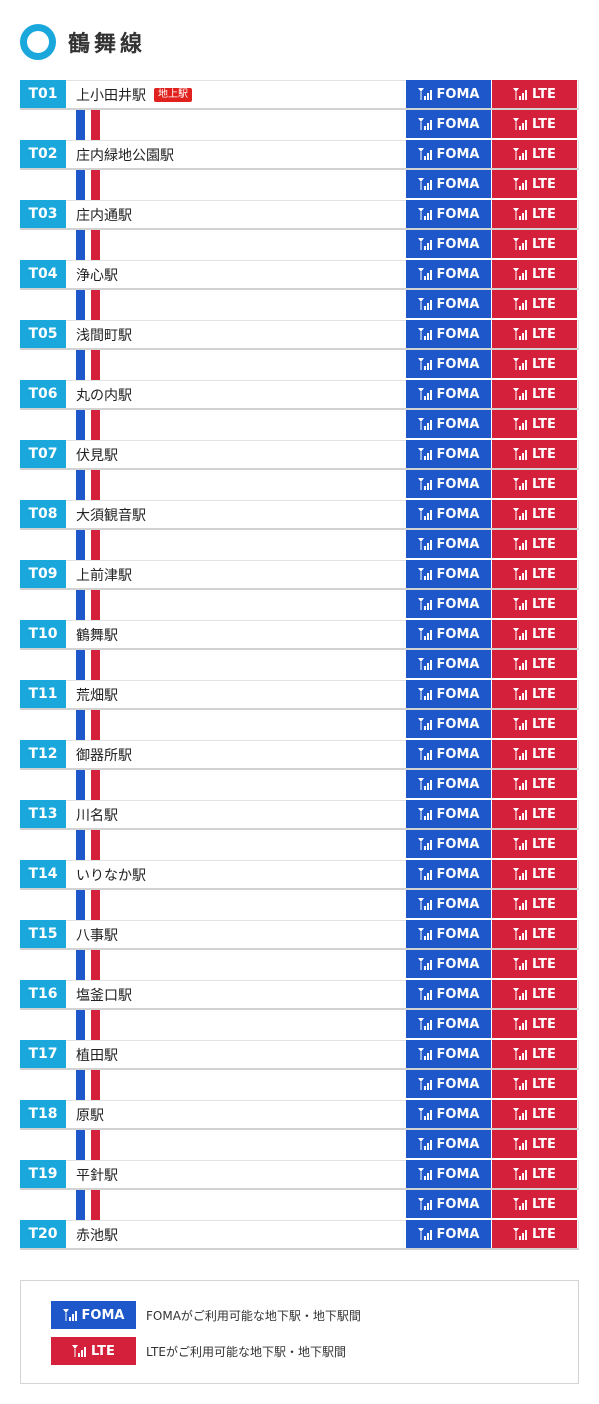 Image resolution: width=599 pixels, height=1404 pixels. I want to click on station-cell: 平針駅, so click(322, 1174).